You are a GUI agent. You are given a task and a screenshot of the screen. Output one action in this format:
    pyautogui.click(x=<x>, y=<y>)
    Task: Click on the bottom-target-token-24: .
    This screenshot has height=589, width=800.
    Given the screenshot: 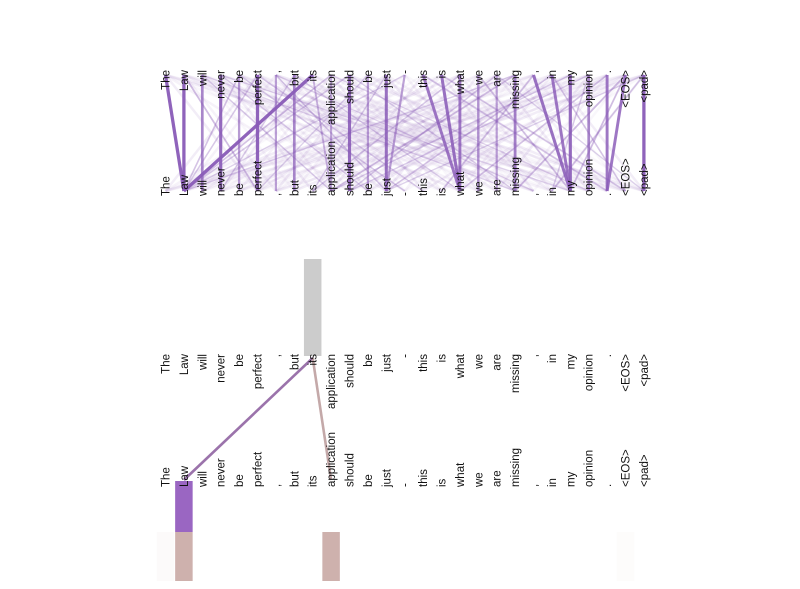 What is the action you would take?
    pyautogui.click(x=608, y=485)
    